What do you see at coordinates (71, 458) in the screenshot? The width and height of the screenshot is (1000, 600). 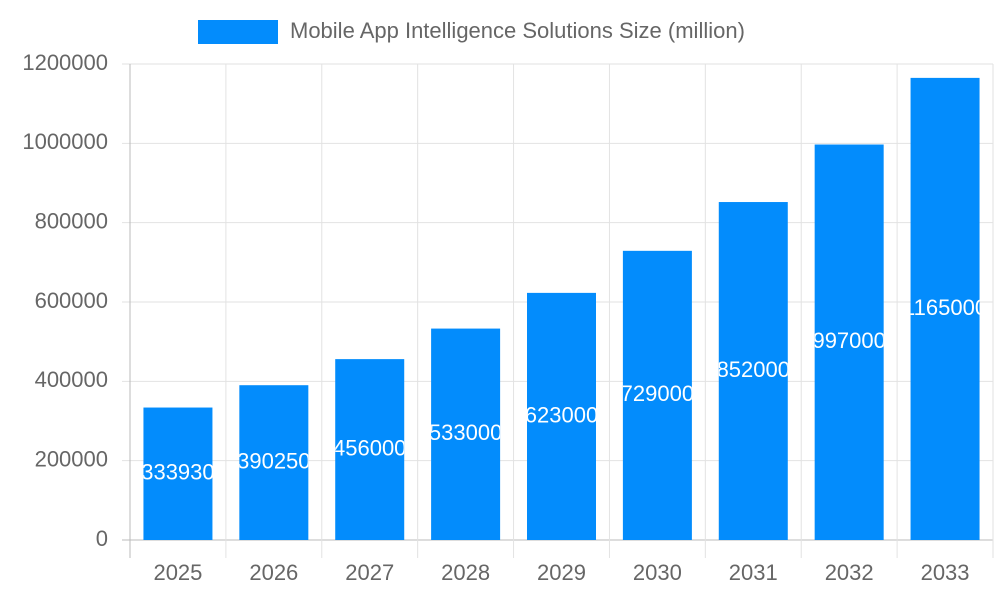 I see `y-tick-label: 200000` at bounding box center [71, 458].